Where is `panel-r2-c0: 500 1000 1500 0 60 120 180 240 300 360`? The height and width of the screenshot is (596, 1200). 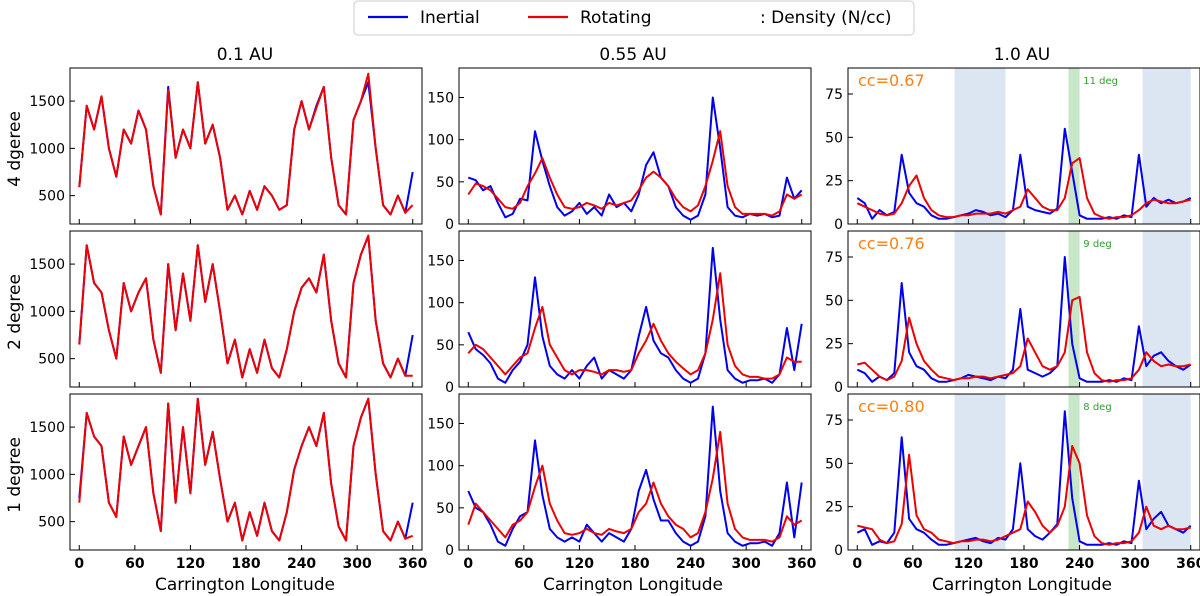
panel-r2-c0: 500 1000 1500 0 60 120 180 240 300 360 is located at coordinates (228, 482).